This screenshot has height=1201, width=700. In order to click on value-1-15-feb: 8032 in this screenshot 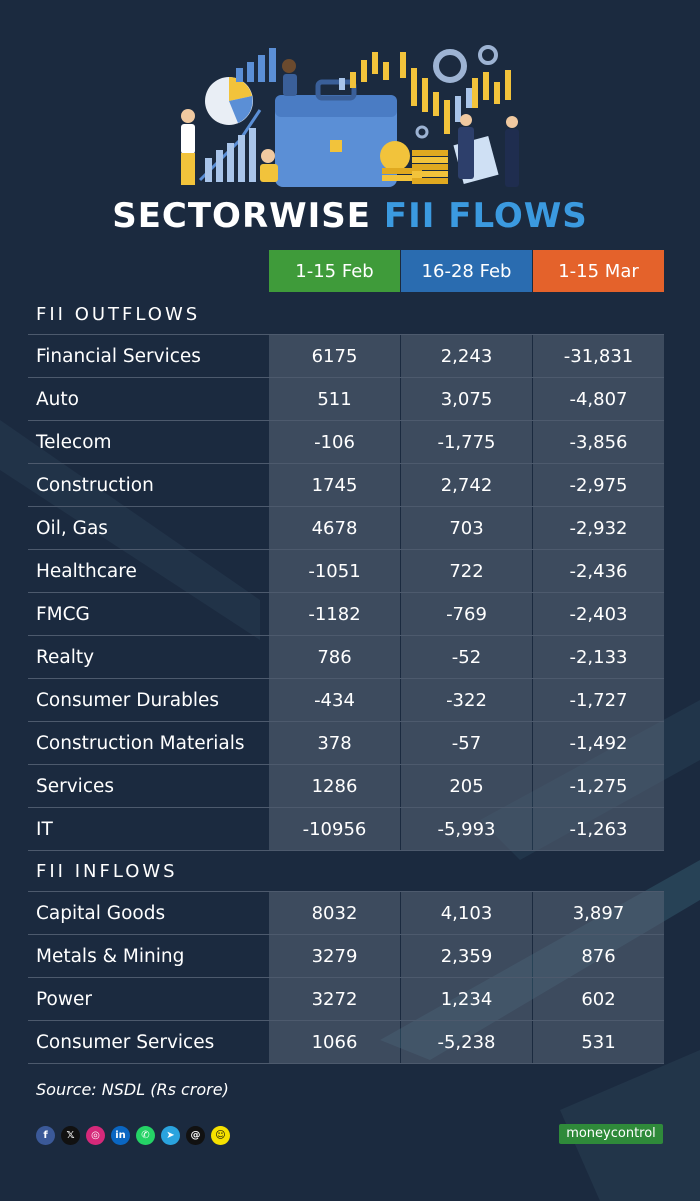, I will do `click(334, 913)`.